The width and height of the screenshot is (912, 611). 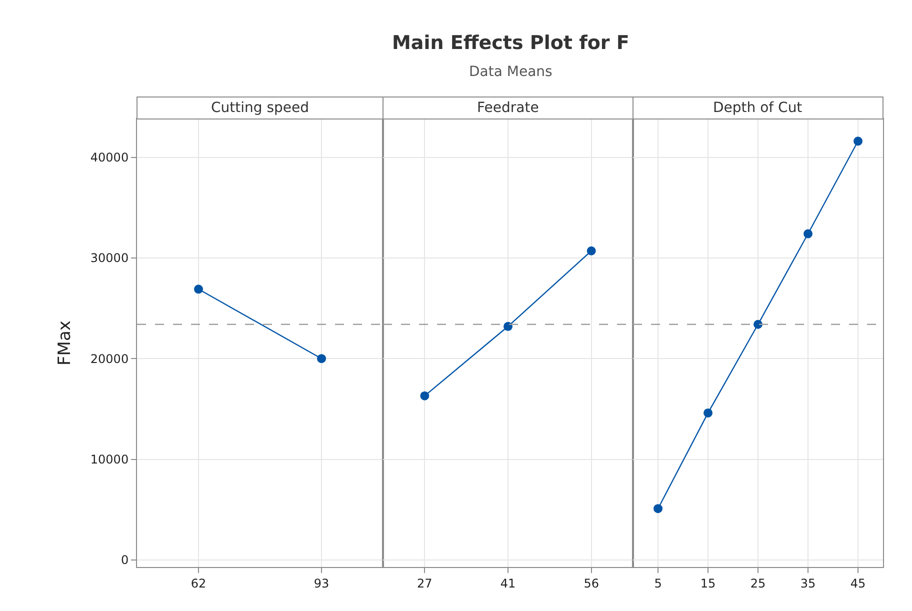 I want to click on x-axis-title: Feedrate, so click(x=508, y=108).